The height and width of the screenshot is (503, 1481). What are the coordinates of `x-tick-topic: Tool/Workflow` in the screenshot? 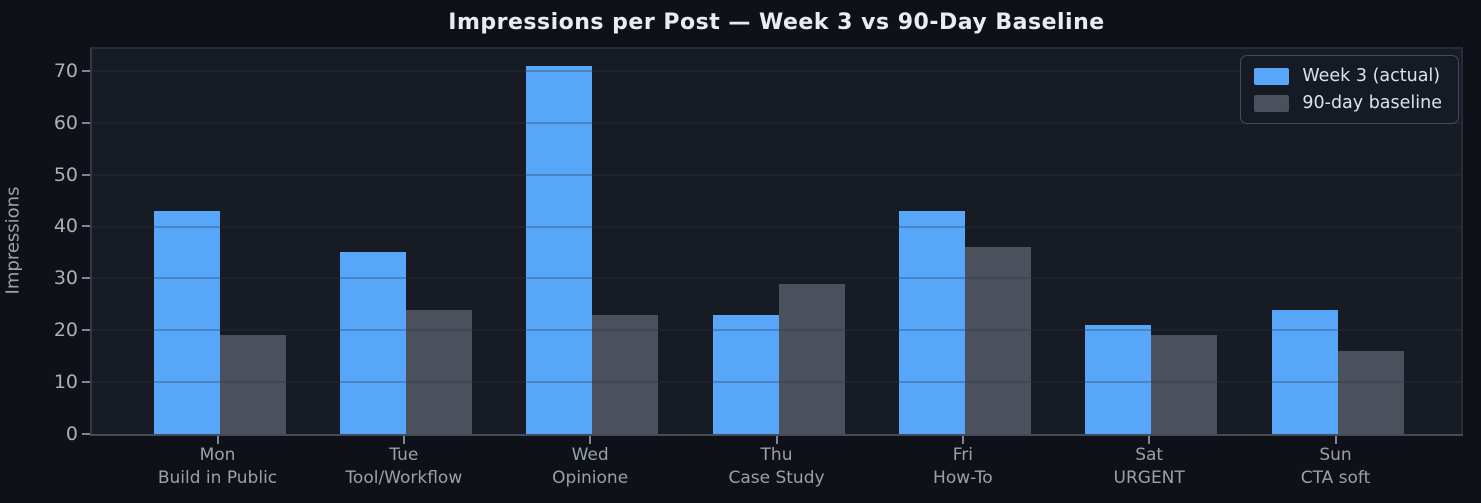 It's located at (404, 478).